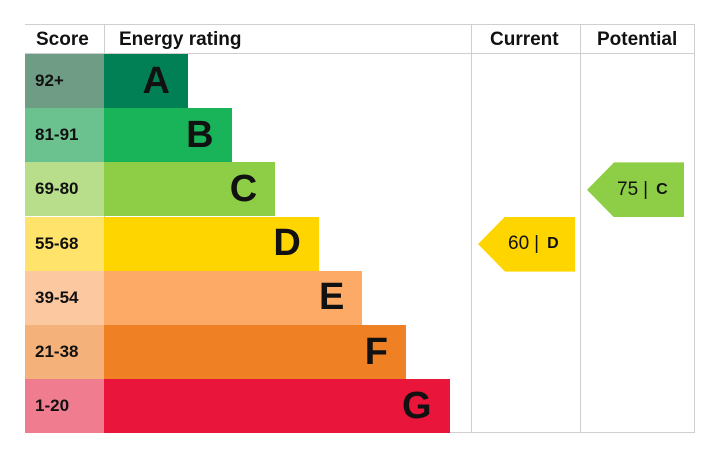 The width and height of the screenshot is (716, 456). What do you see at coordinates (360, 53) in the screenshot?
I see `header-divider` at bounding box center [360, 53].